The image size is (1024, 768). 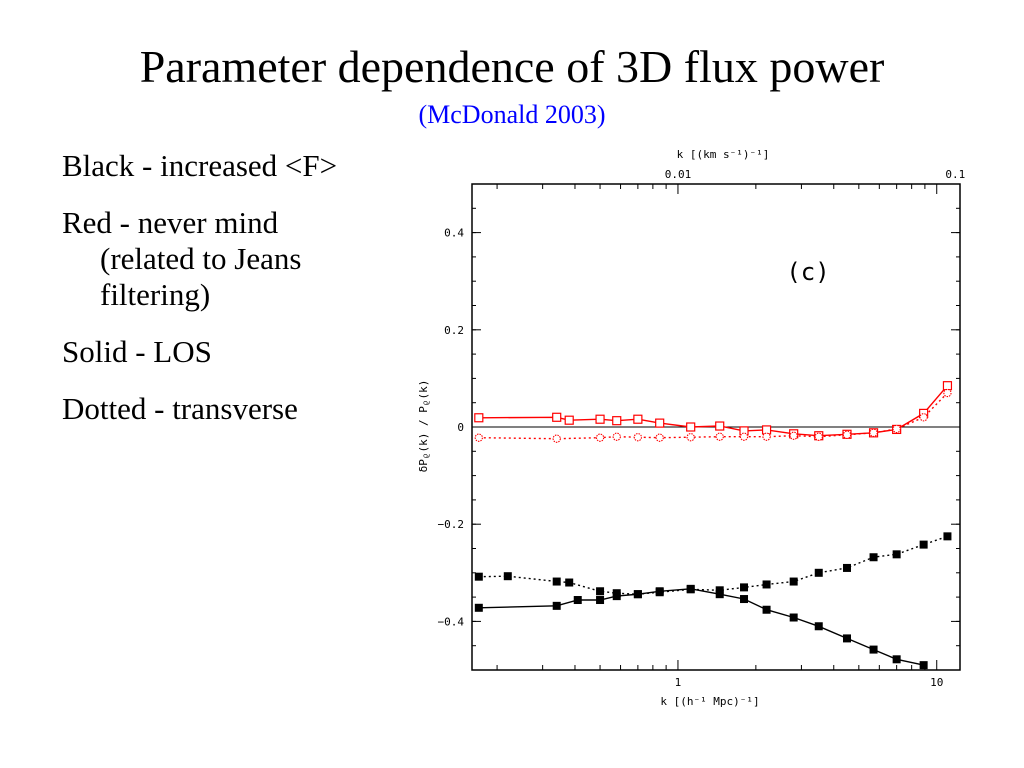 I want to click on y-tick-label: −0.4, so click(x=451, y=621).